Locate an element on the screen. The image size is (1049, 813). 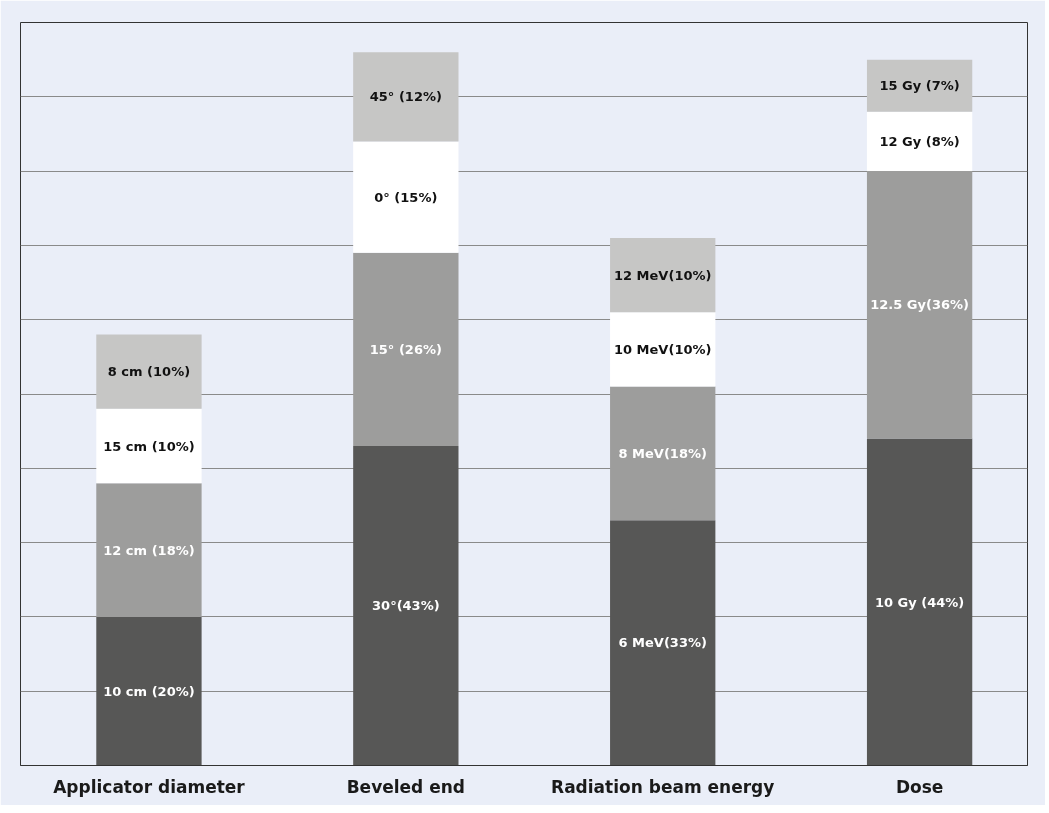
data-label: 12 cm (18%) is located at coordinates (149, 550).